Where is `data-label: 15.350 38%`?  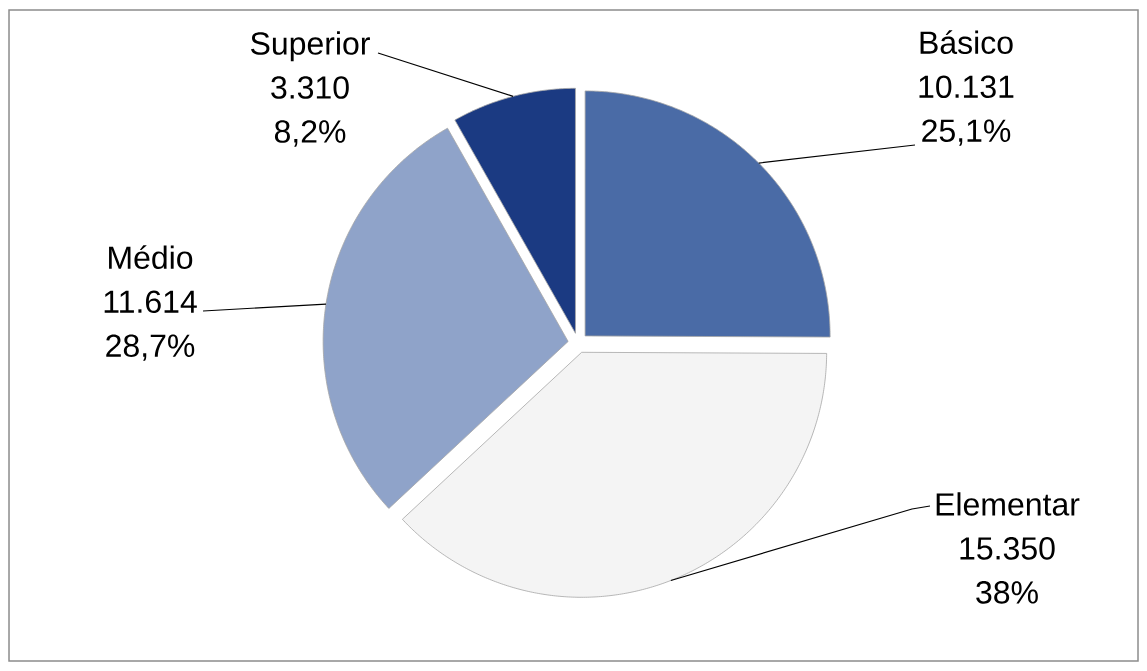 data-label: 15.350 38% is located at coordinates (1007, 570).